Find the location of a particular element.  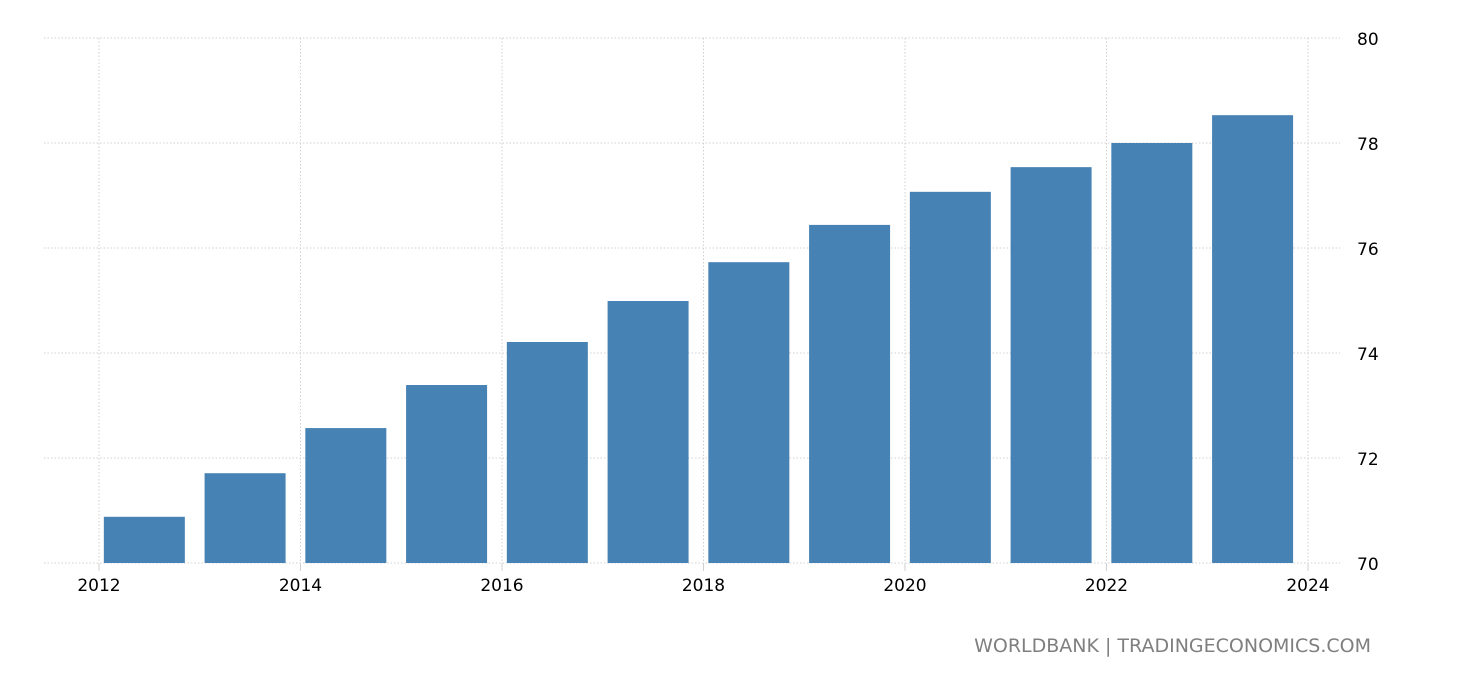

x-tick-label: 2014 is located at coordinates (300, 586).